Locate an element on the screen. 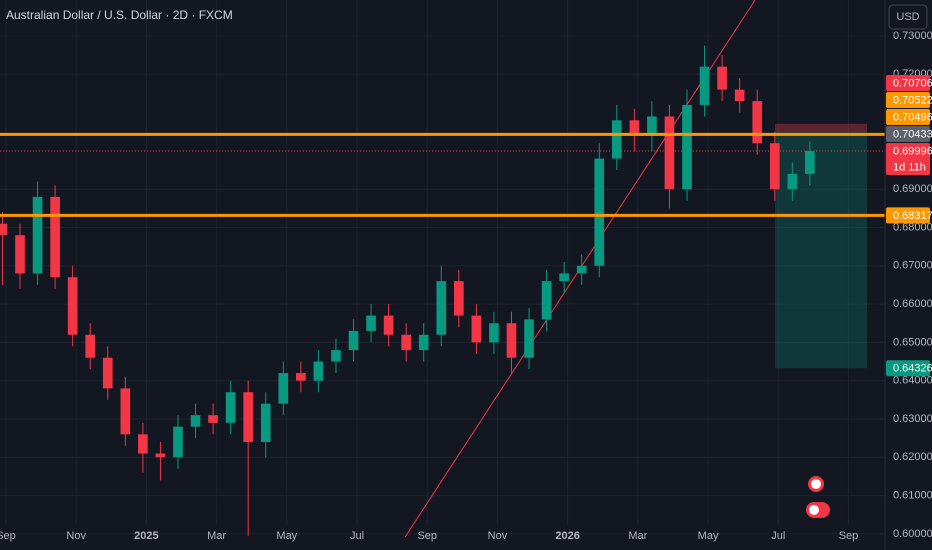 Image resolution: width=932 pixels, height=550 pixels. price-tag-label: 0.70433 is located at coordinates (912, 134).